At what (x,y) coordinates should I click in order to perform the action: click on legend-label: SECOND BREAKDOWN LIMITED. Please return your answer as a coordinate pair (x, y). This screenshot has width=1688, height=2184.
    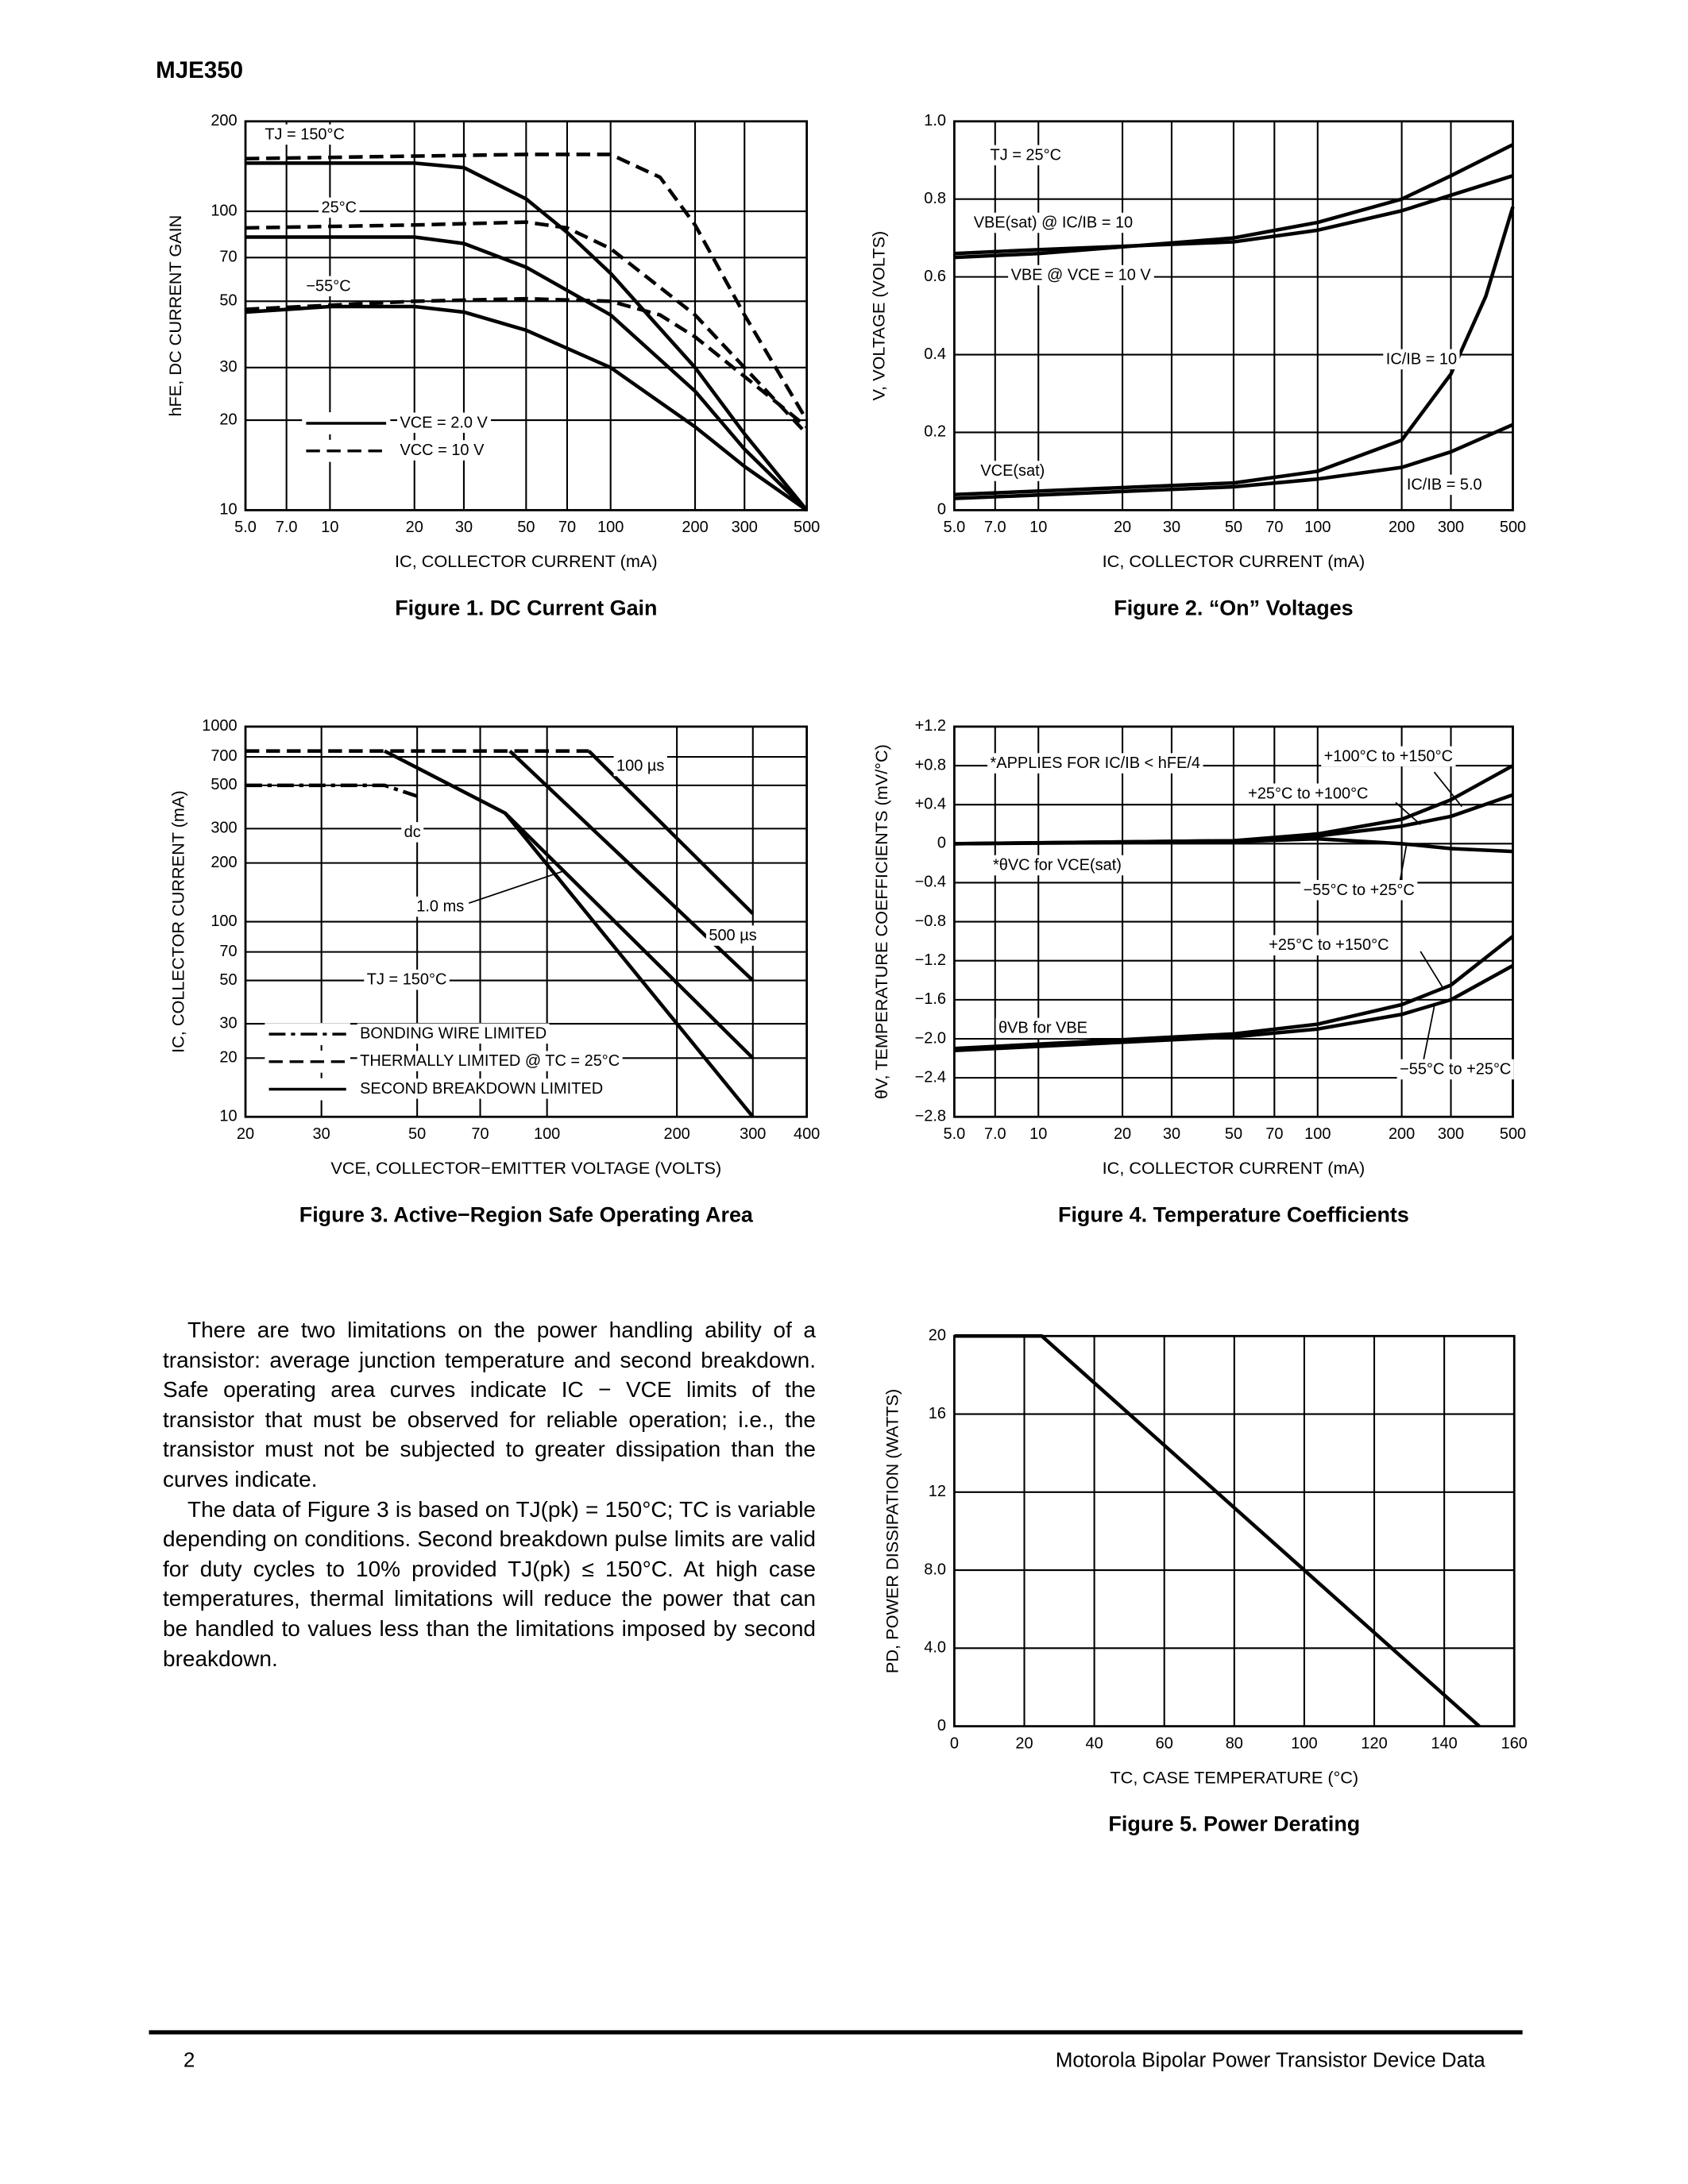
    Looking at the image, I should click on (481, 1089).